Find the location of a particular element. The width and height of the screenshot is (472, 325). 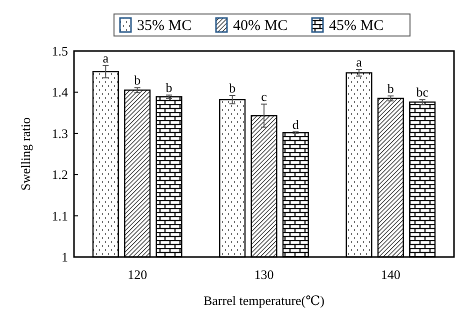

y-tick-label: 1 is located at coordinates (65, 257).